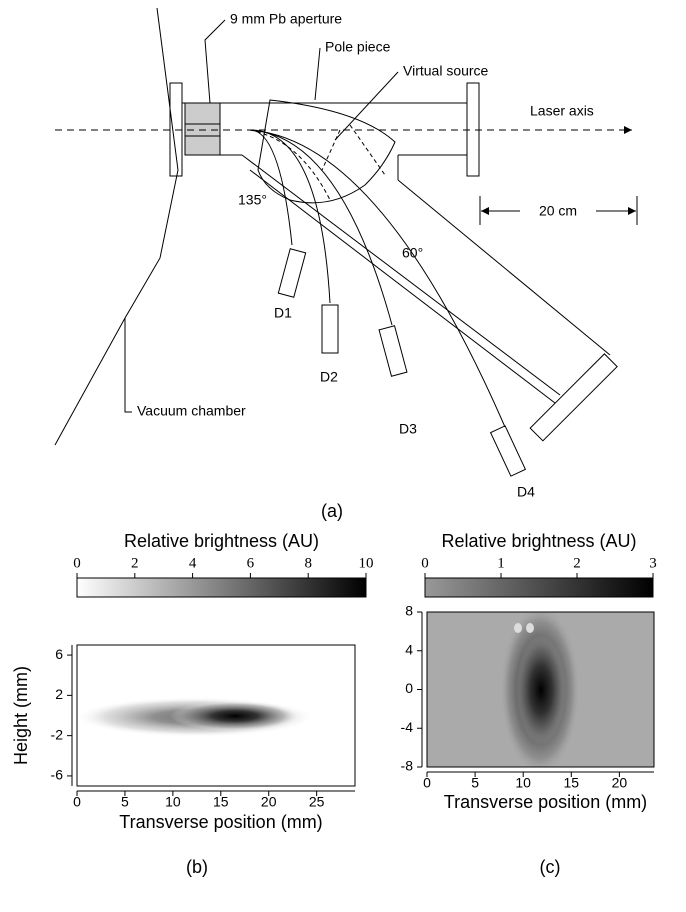 This screenshot has height=912, width=686. What do you see at coordinates (286, 19) in the screenshot?
I see `label: 9 mm Pb aperture` at bounding box center [286, 19].